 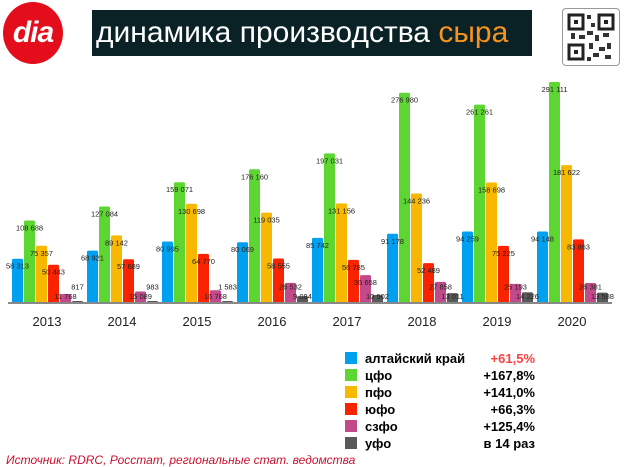 What do you see at coordinates (92, 258) in the screenshot?
I see `data-label: 68 921` at bounding box center [92, 258].